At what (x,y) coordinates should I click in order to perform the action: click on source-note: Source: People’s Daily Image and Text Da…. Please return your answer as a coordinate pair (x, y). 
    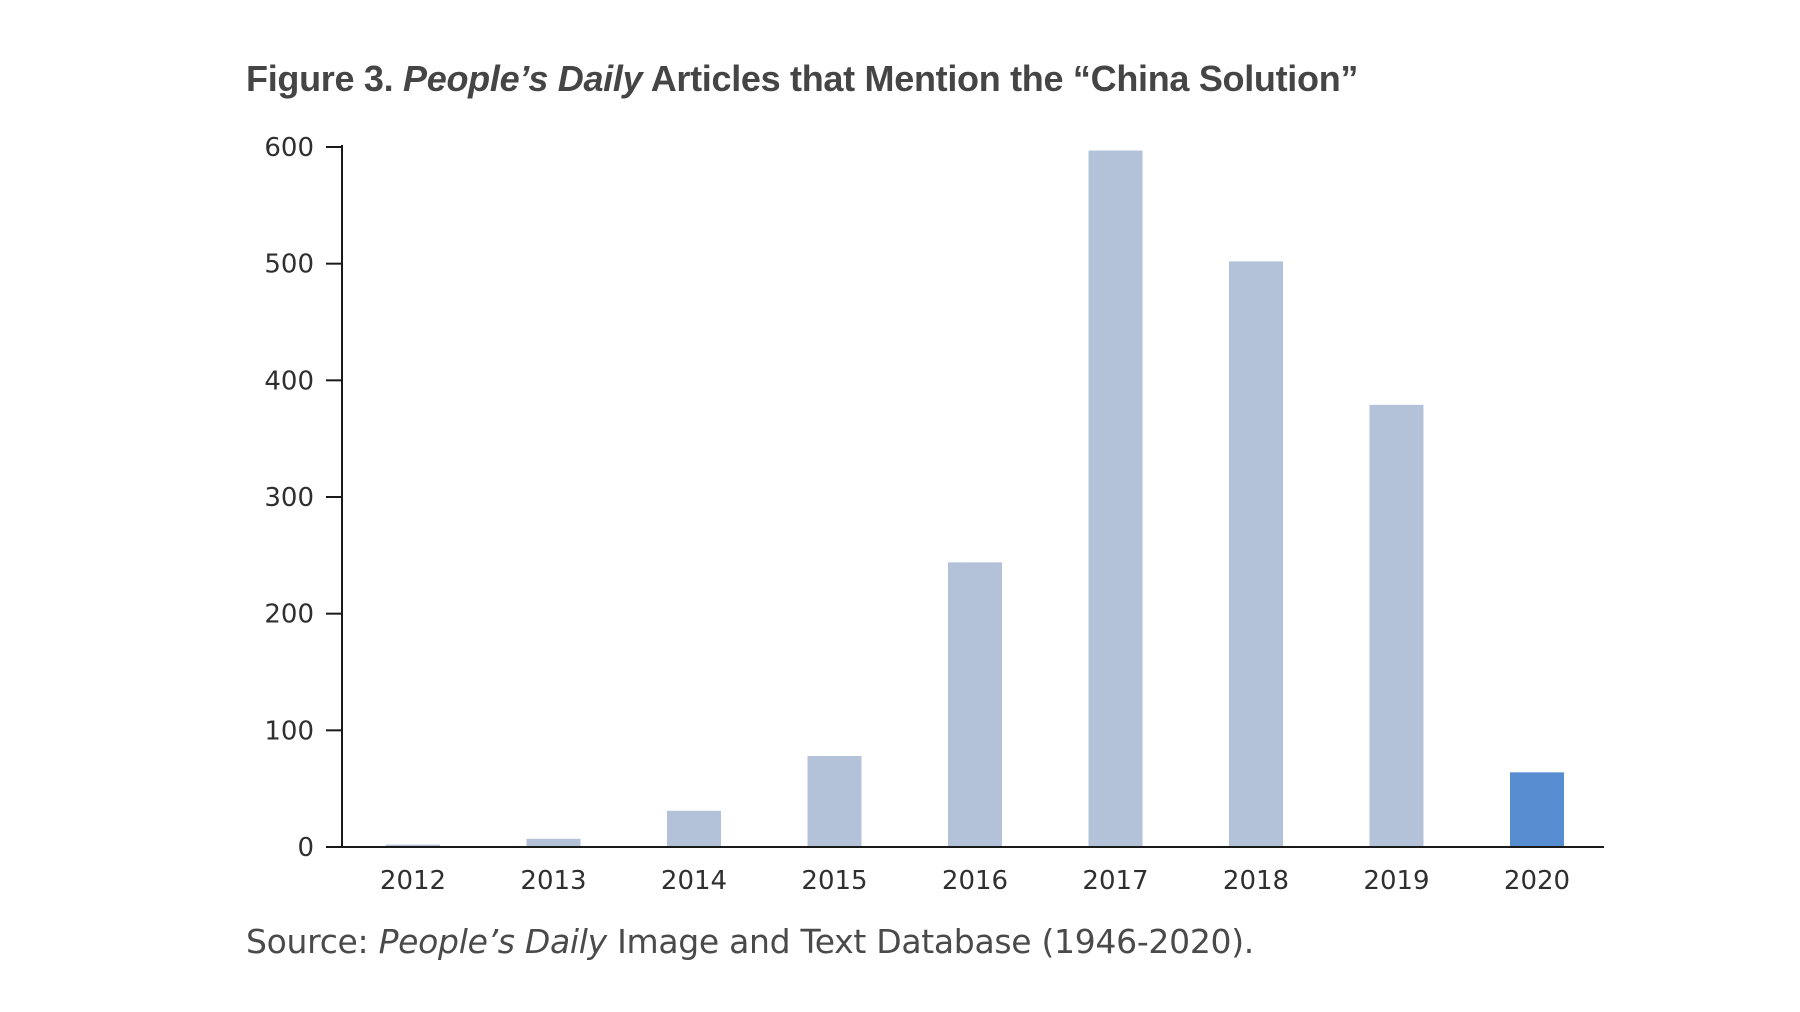
    Looking at the image, I should click on (750, 941).